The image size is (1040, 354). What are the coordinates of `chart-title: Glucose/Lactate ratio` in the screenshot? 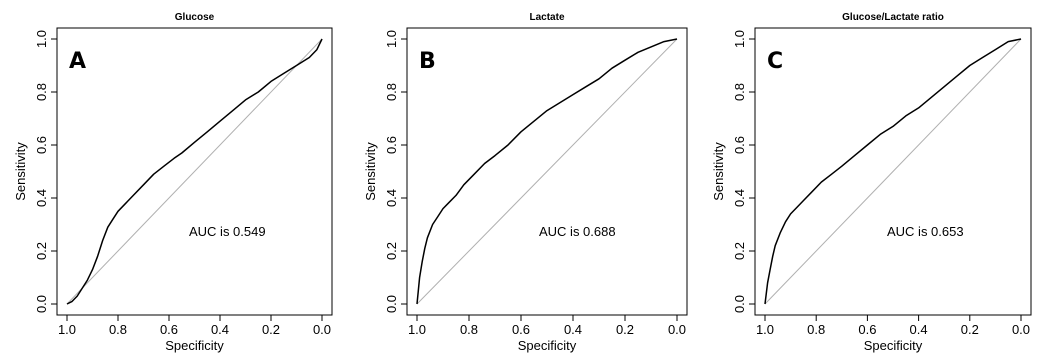 It's located at (893, 17).